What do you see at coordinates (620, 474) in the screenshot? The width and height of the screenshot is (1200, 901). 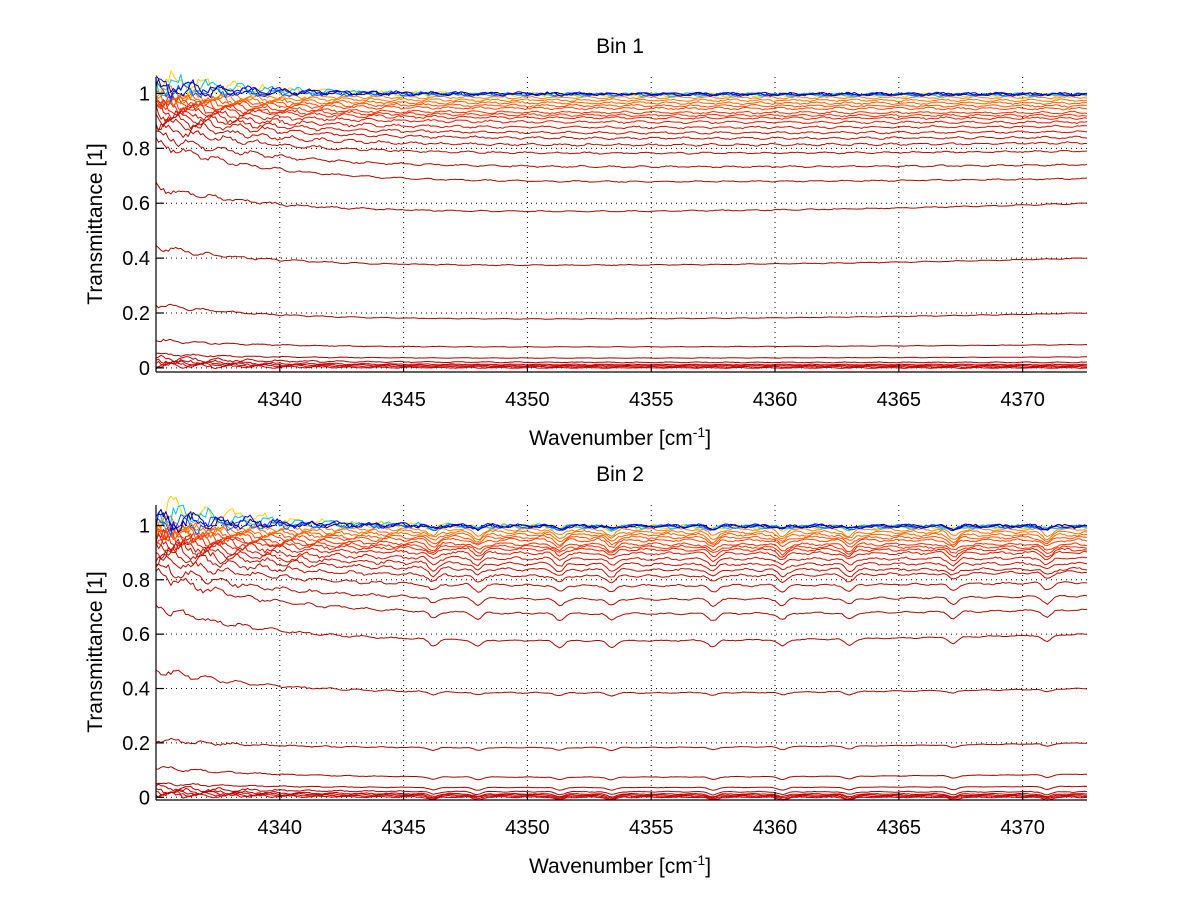 I see `plot-title: Bin 2` at bounding box center [620, 474].